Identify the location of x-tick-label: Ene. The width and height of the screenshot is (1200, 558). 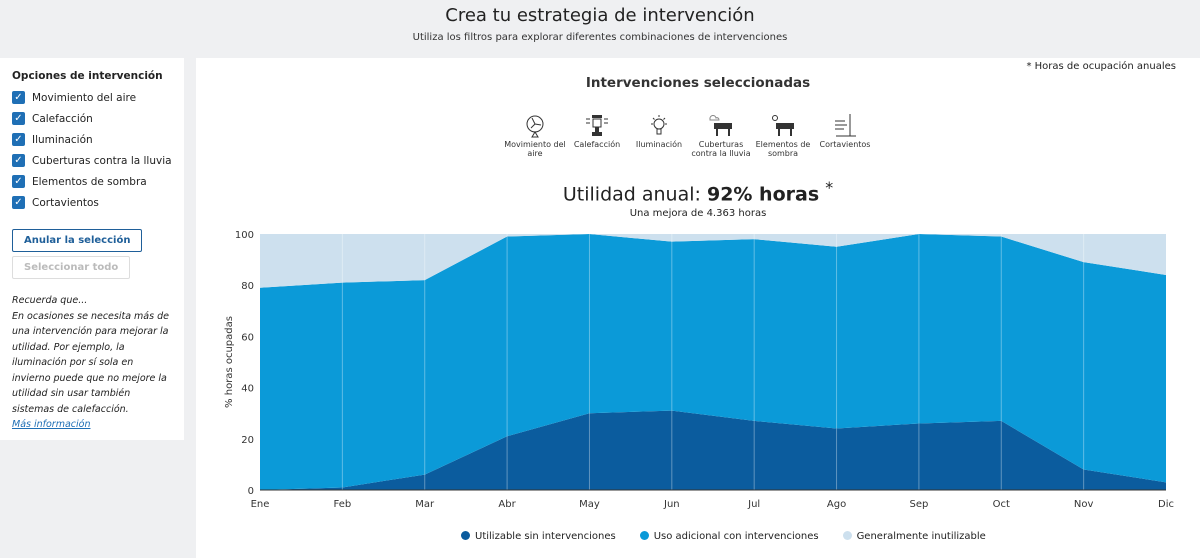
(260, 504).